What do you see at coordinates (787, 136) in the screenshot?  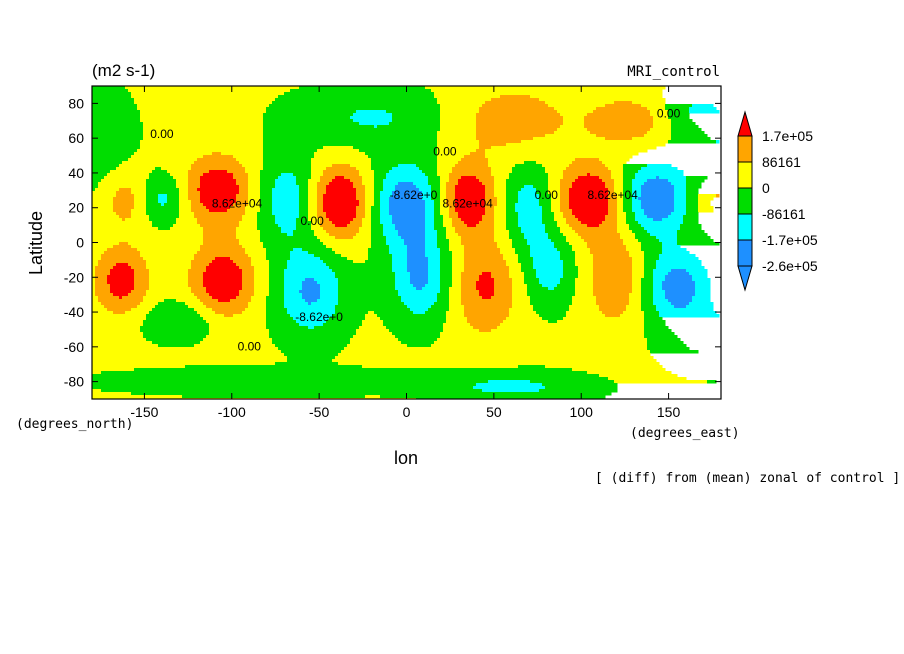 I see `legend-label: 1.7e+05` at bounding box center [787, 136].